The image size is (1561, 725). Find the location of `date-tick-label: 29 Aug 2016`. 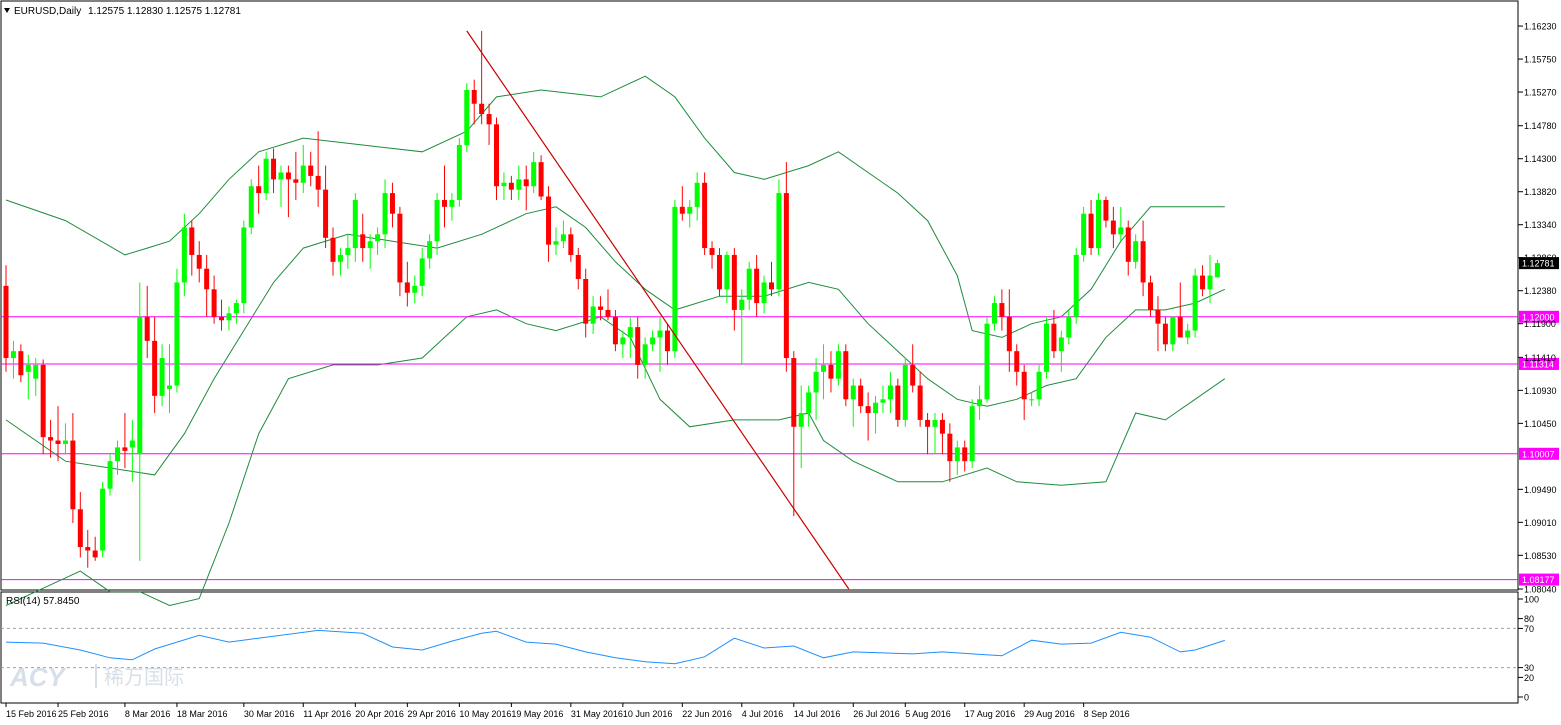

date-tick-label: 29 Aug 2016 is located at coordinates (1049, 714).